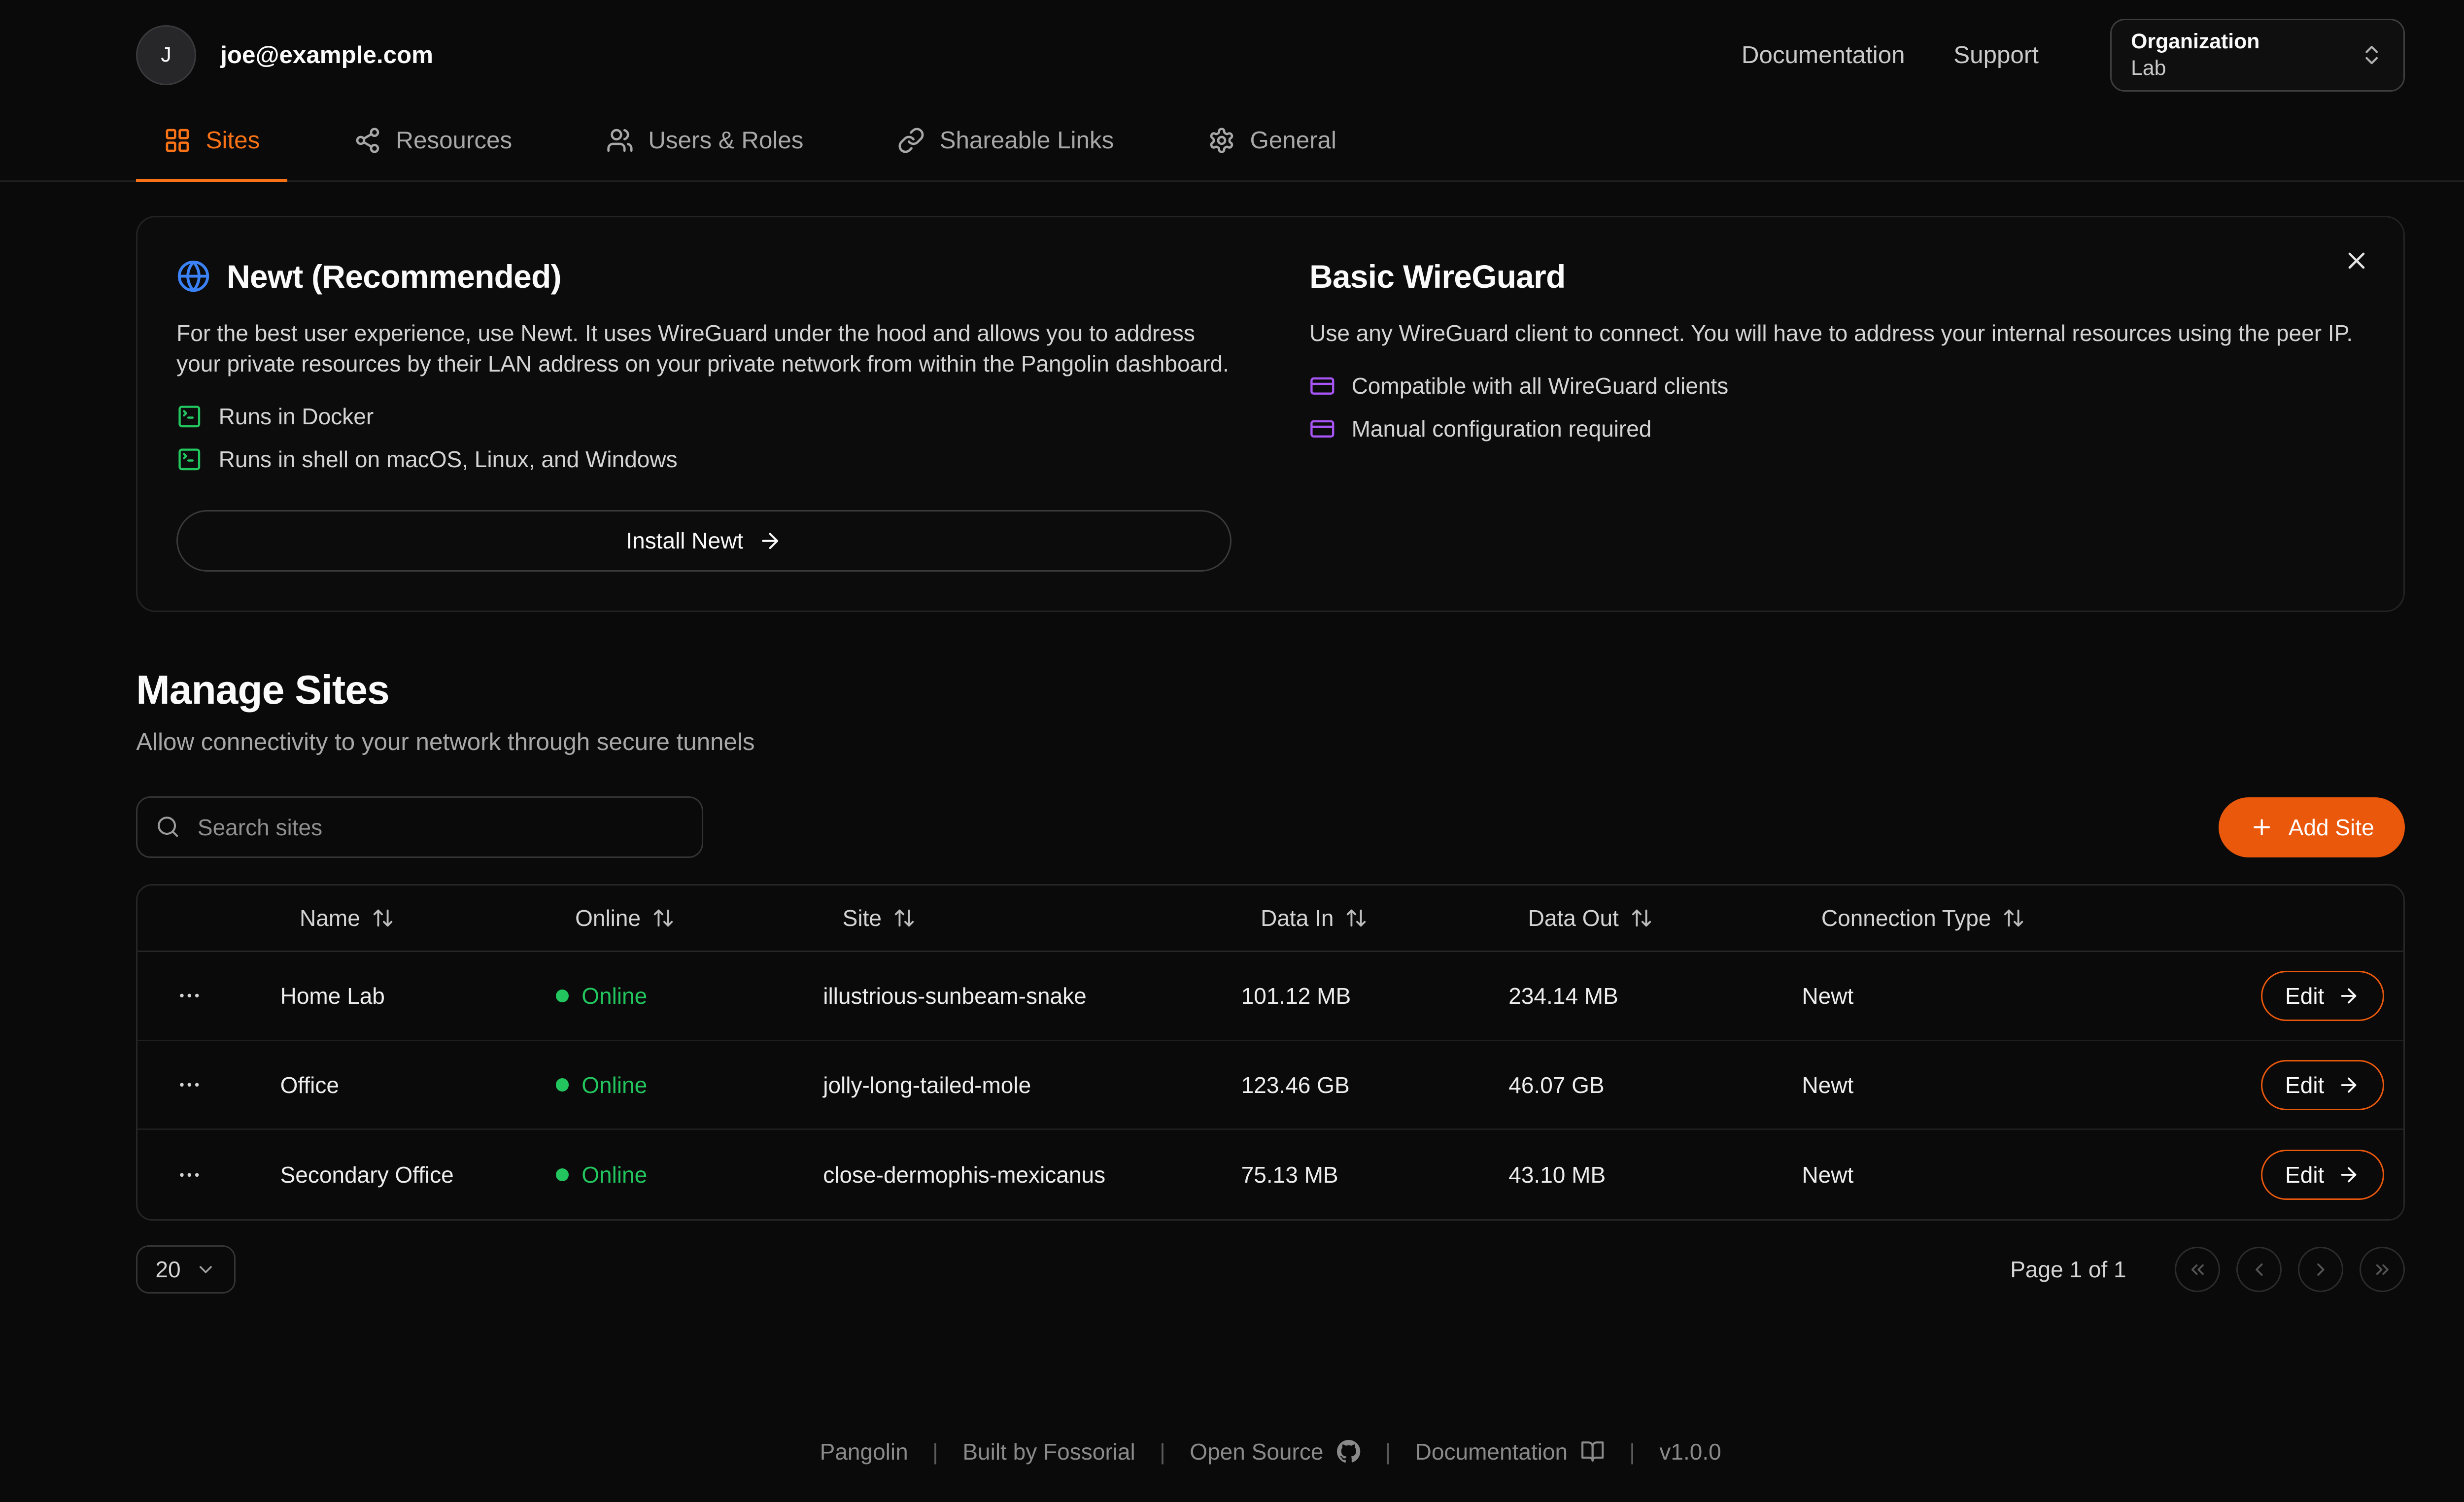 The image size is (2464, 1502). I want to click on credit-card-icon, so click(1322, 386).